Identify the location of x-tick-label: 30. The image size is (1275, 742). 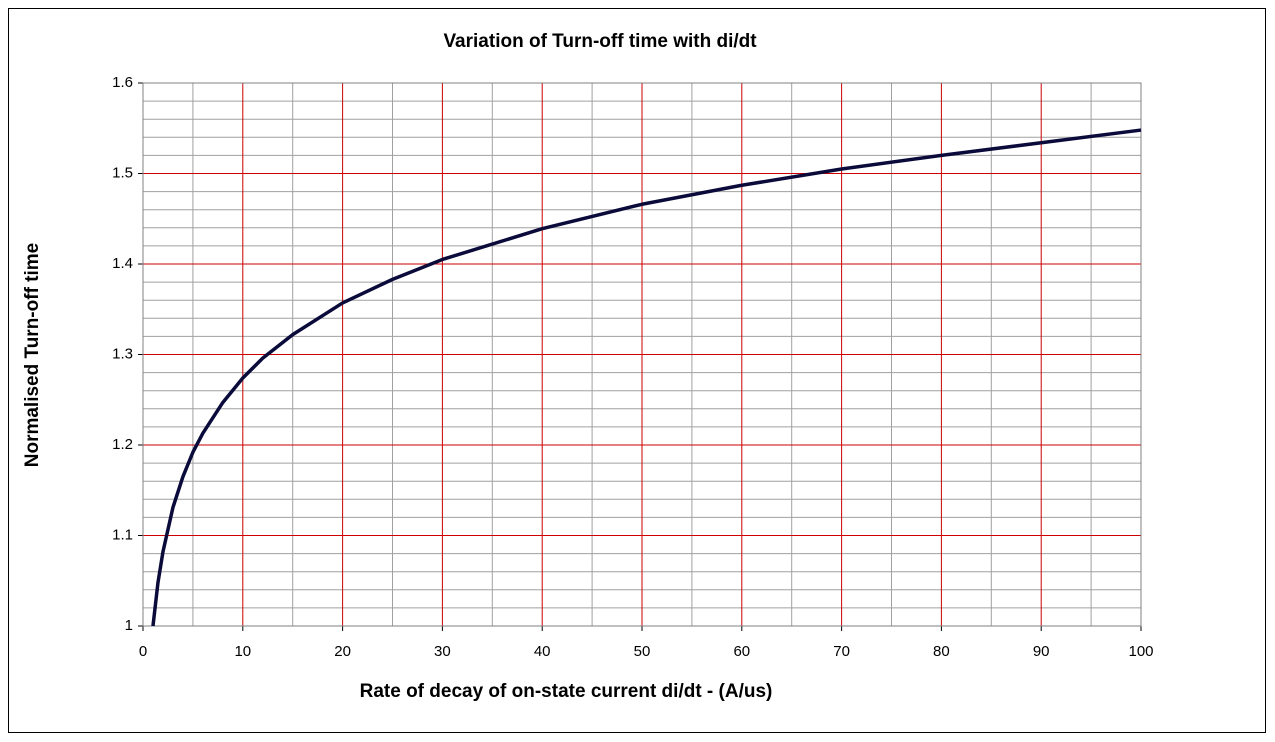
(442, 651).